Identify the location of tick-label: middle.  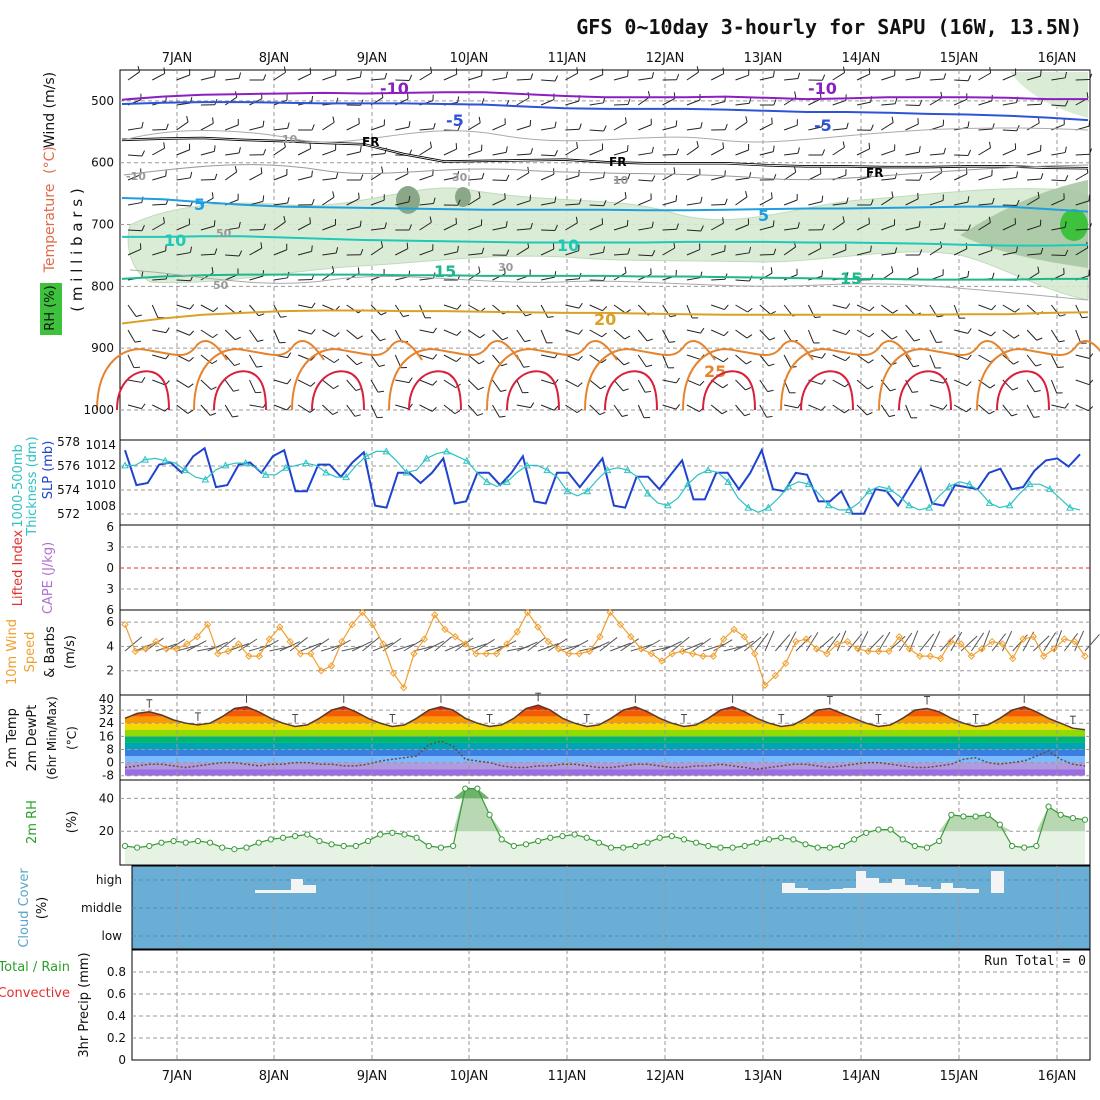
(101, 908).